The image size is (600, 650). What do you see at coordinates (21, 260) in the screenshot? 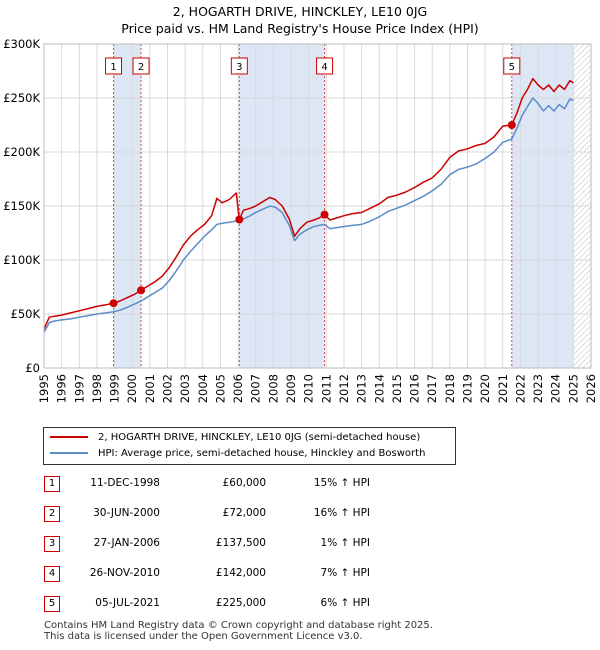
I see `y-tick-label: £100K` at bounding box center [21, 260].